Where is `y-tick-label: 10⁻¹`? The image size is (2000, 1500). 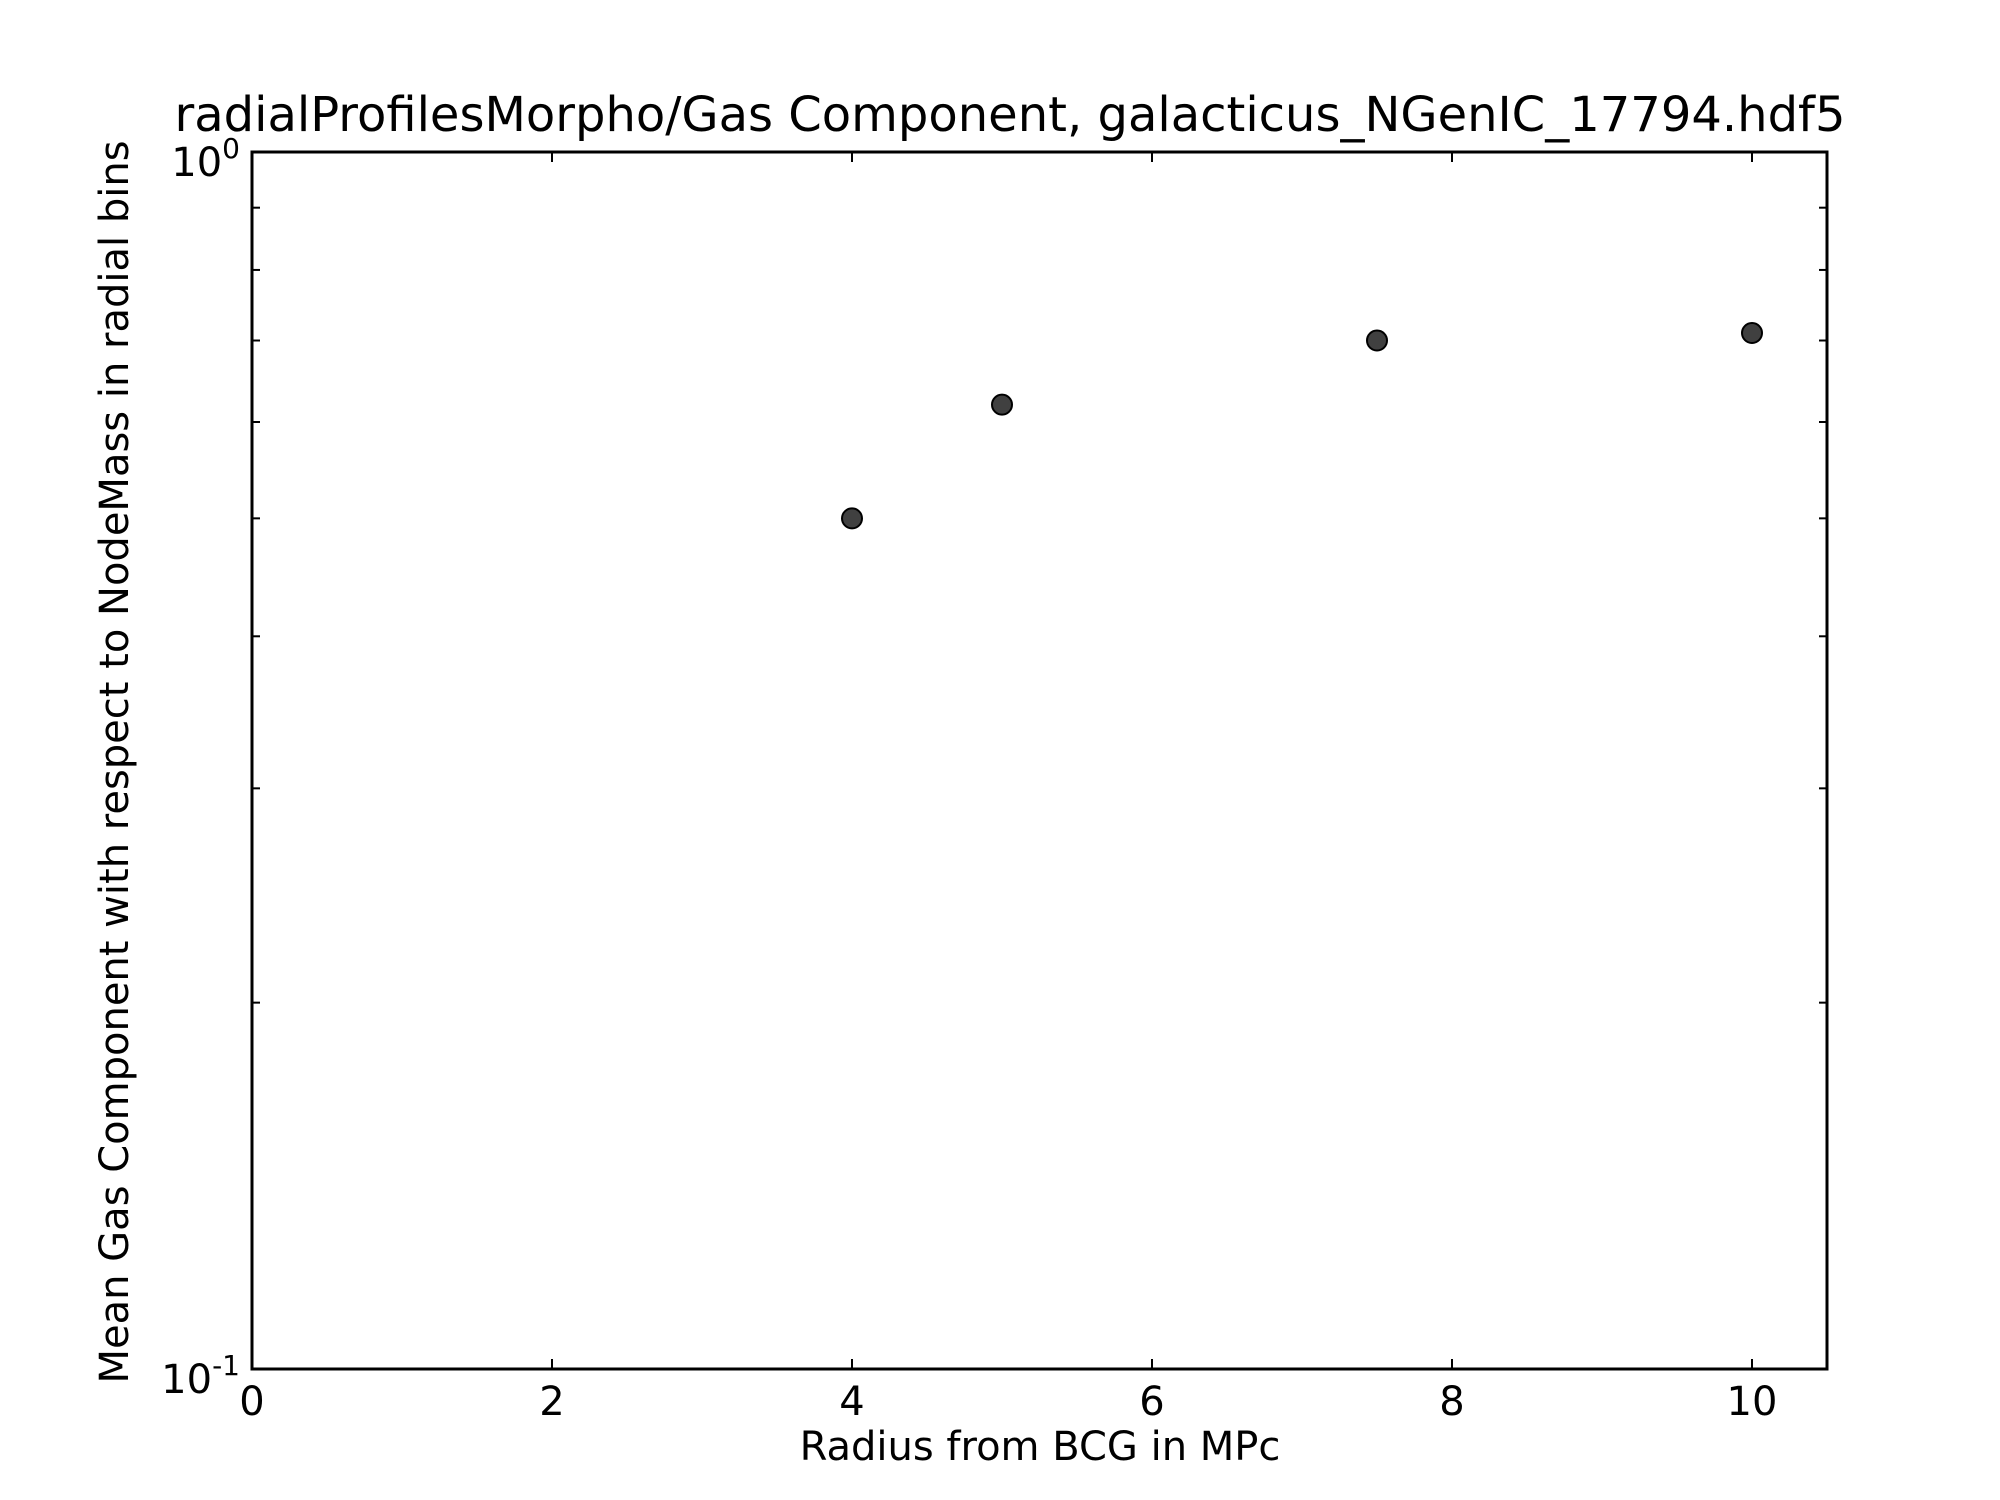 y-tick-label: 10⁻¹ is located at coordinates (200, 1376).